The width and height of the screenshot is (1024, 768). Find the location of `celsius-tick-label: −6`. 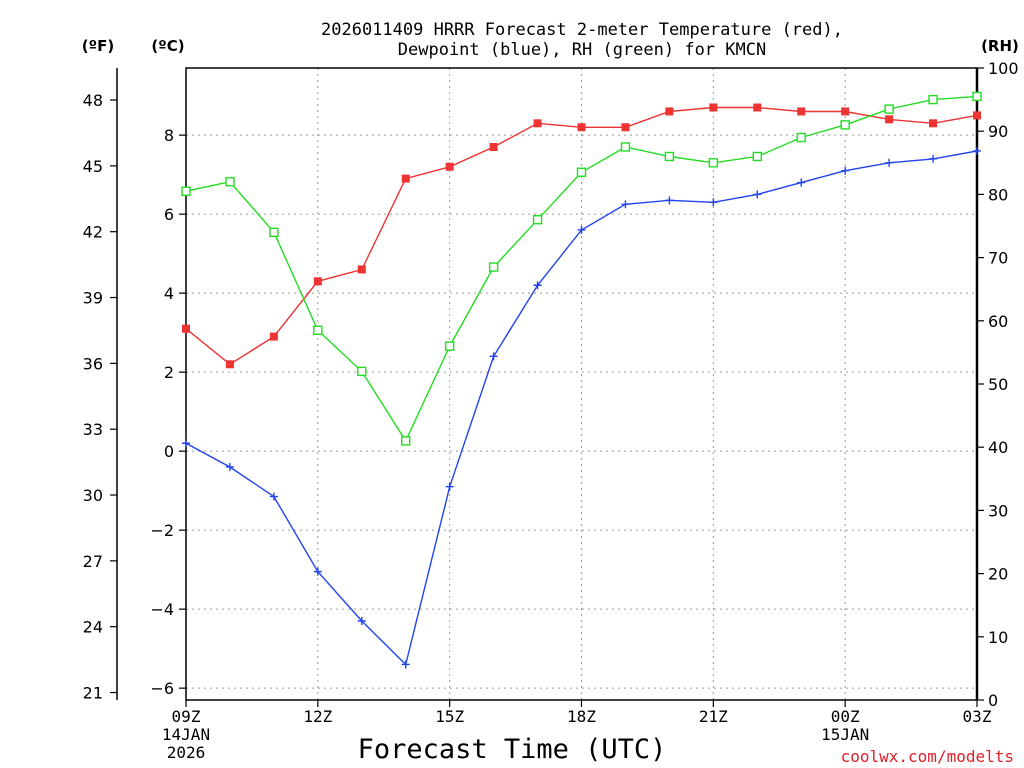

celsius-tick-label: −6 is located at coordinates (162, 688).